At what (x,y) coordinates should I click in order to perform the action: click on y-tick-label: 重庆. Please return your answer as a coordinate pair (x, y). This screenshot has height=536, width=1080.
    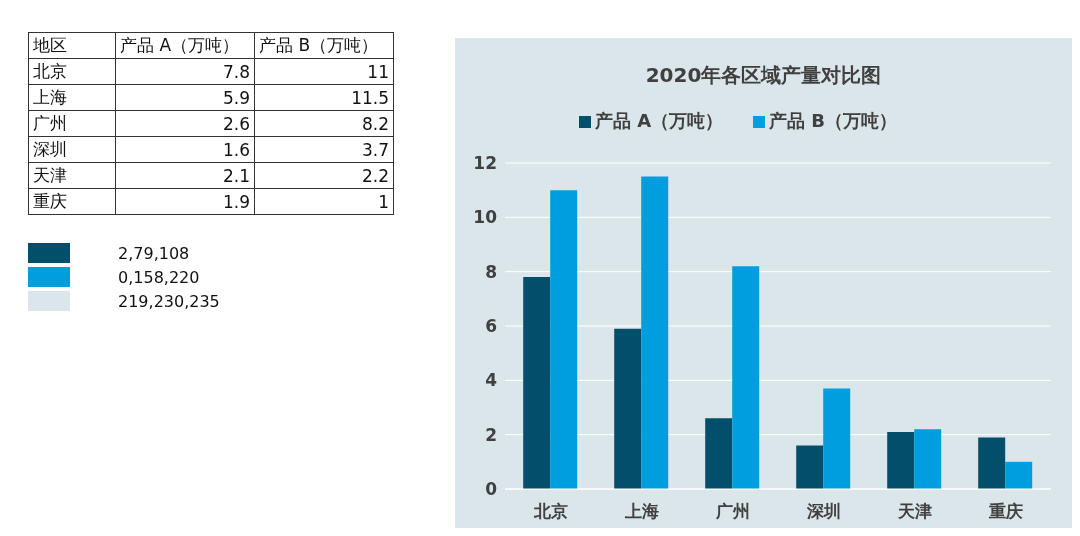
    Looking at the image, I should click on (72, 201).